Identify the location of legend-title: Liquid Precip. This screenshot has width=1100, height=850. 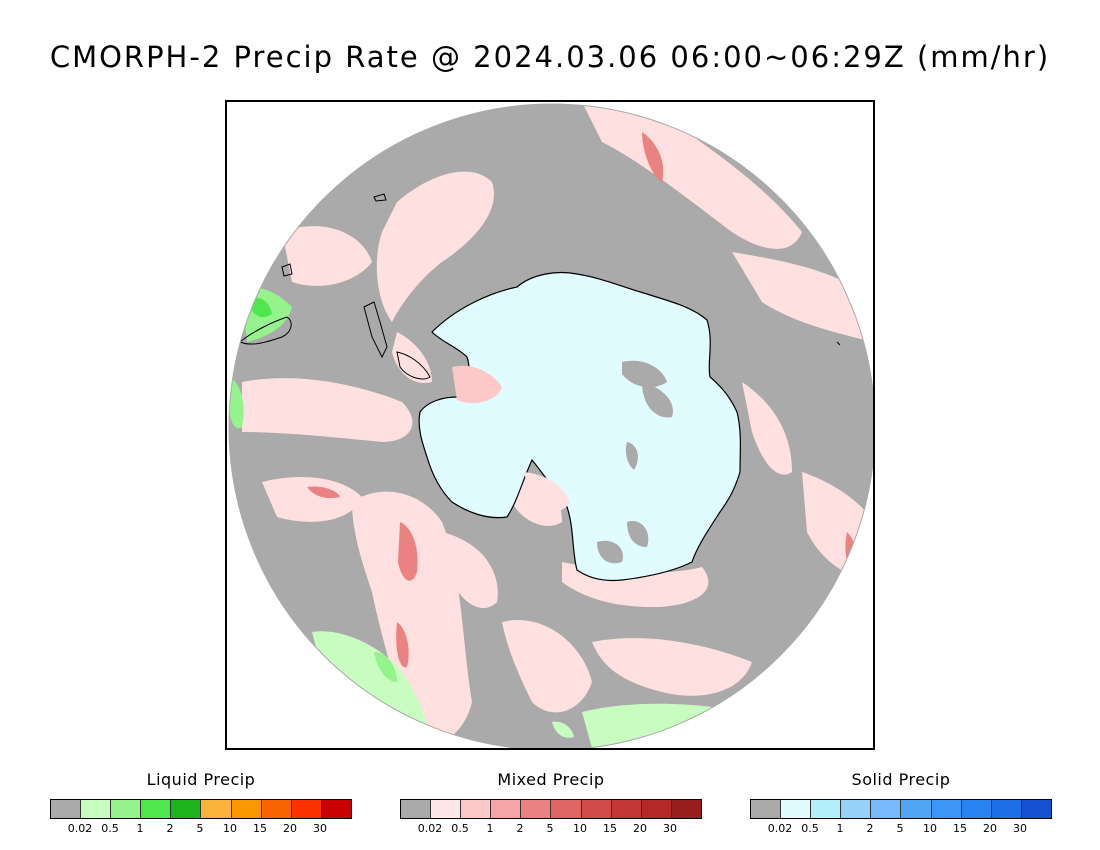
(201, 779).